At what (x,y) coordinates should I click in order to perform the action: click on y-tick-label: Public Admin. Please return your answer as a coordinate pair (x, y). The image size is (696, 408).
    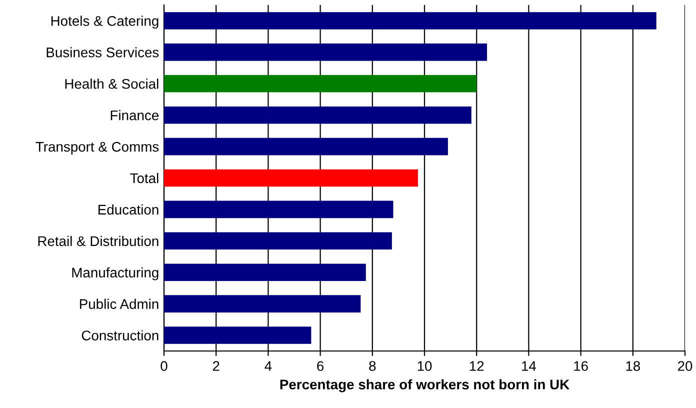
    Looking at the image, I should click on (119, 303).